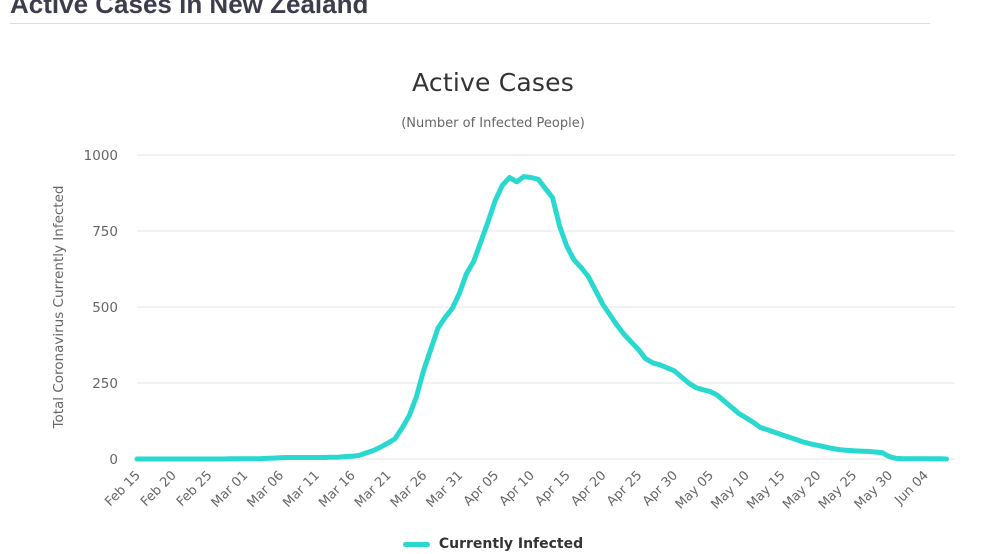 Image resolution: width=986 pixels, height=554 pixels. I want to click on y-tick-label-500: 500, so click(105, 308).